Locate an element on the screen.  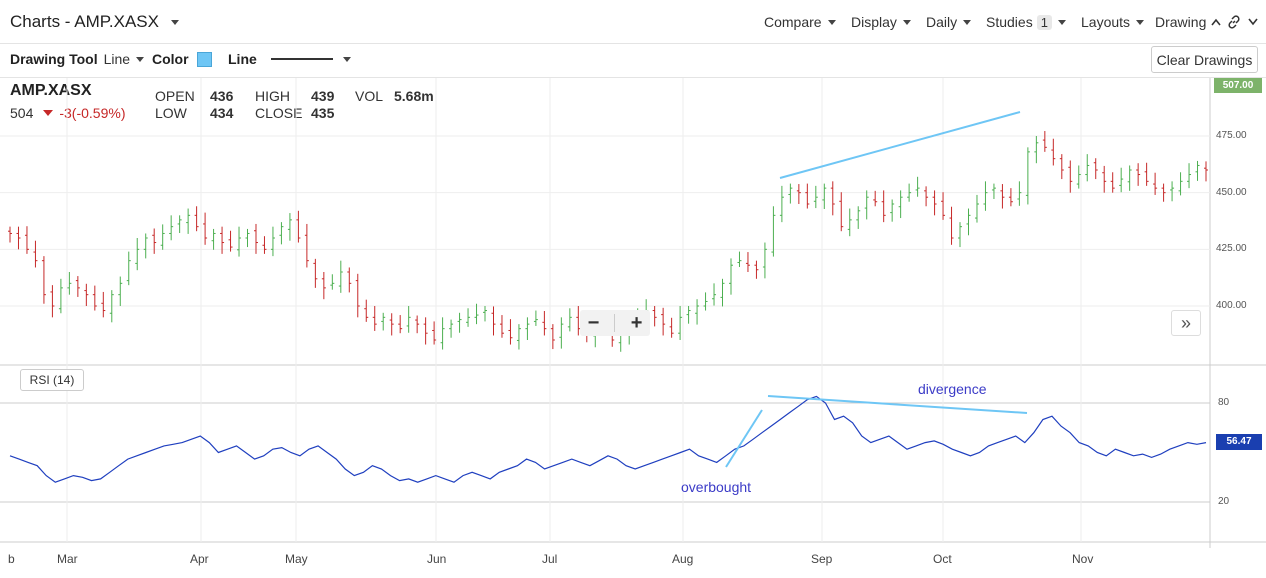
menu-compare: Compare is located at coordinates (800, 22).